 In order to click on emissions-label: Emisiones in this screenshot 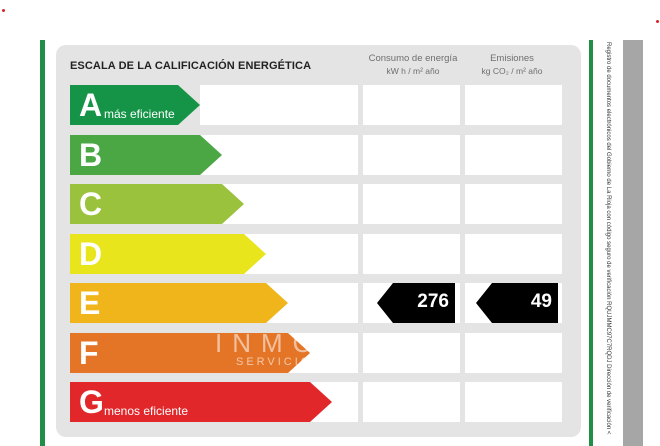, I will do `click(512, 58)`.